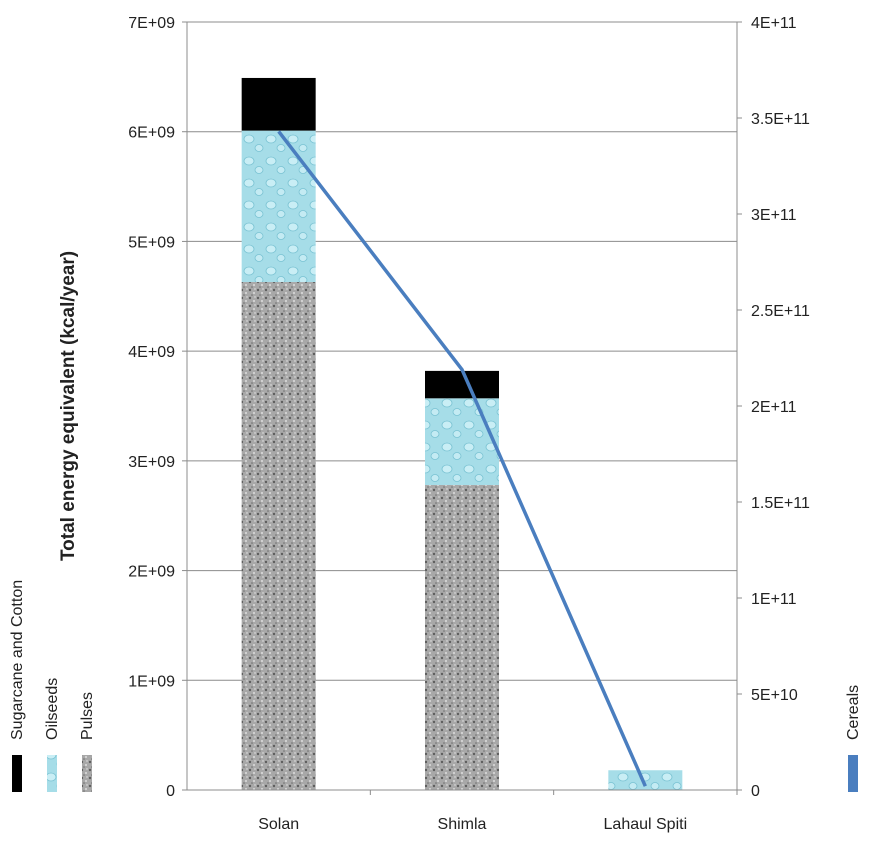  Describe the element at coordinates (151, 572) in the screenshot. I see `y-tick-label: 2E+09` at that location.